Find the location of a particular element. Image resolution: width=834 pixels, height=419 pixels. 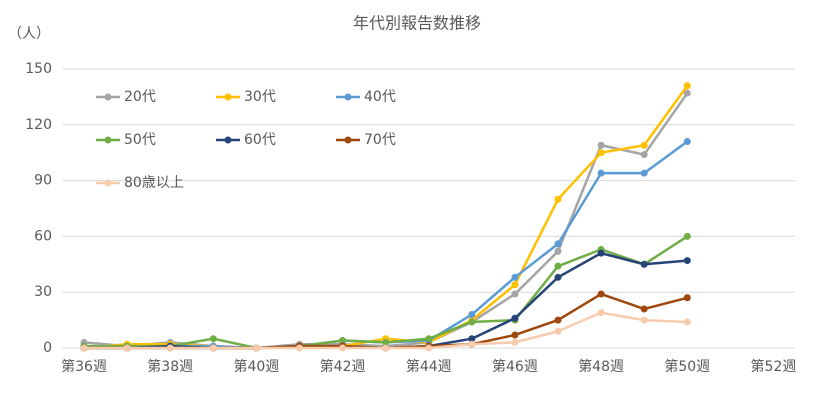

y-tick-label: 60 is located at coordinates (43, 236).